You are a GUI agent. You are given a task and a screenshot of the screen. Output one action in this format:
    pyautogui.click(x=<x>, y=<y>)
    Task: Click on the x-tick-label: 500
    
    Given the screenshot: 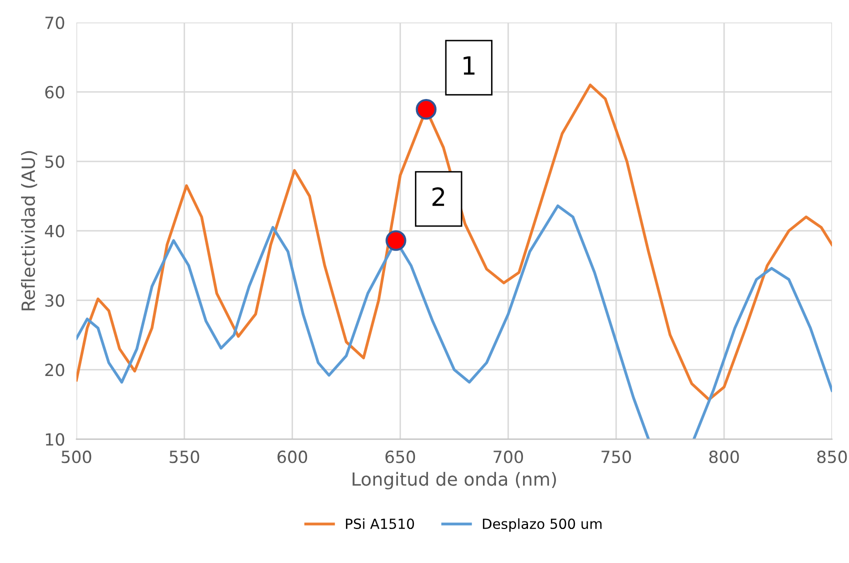 What is the action you would take?
    pyautogui.click(x=77, y=457)
    